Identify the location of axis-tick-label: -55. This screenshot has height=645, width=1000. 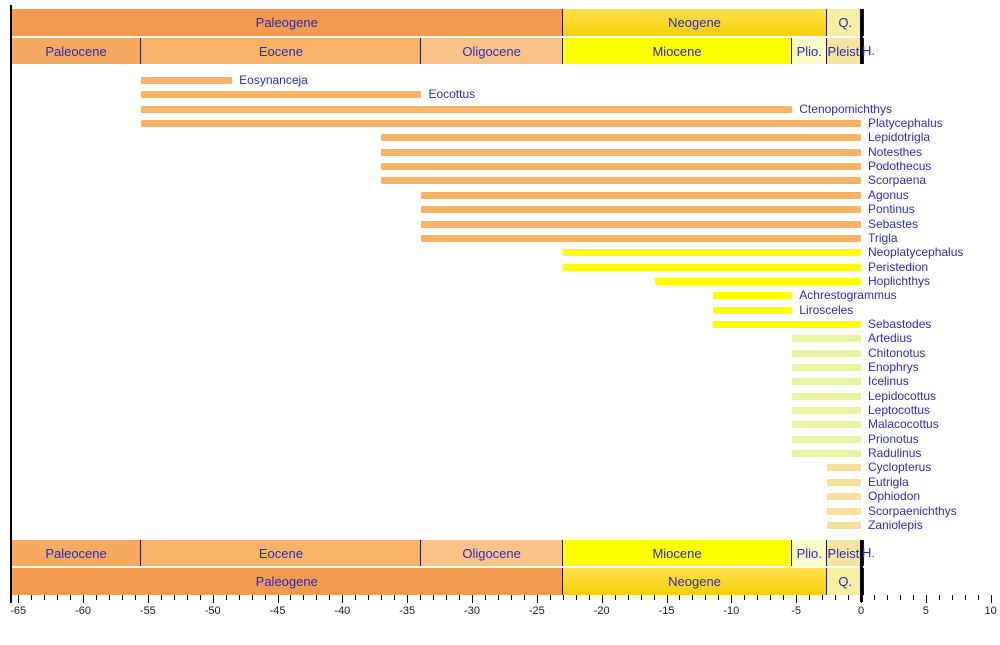
(147, 611).